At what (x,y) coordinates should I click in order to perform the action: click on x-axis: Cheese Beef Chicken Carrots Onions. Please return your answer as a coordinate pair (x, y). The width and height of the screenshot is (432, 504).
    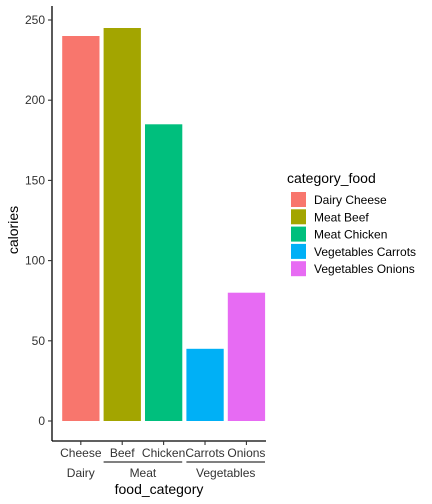
    Looking at the image, I should click on (162, 450).